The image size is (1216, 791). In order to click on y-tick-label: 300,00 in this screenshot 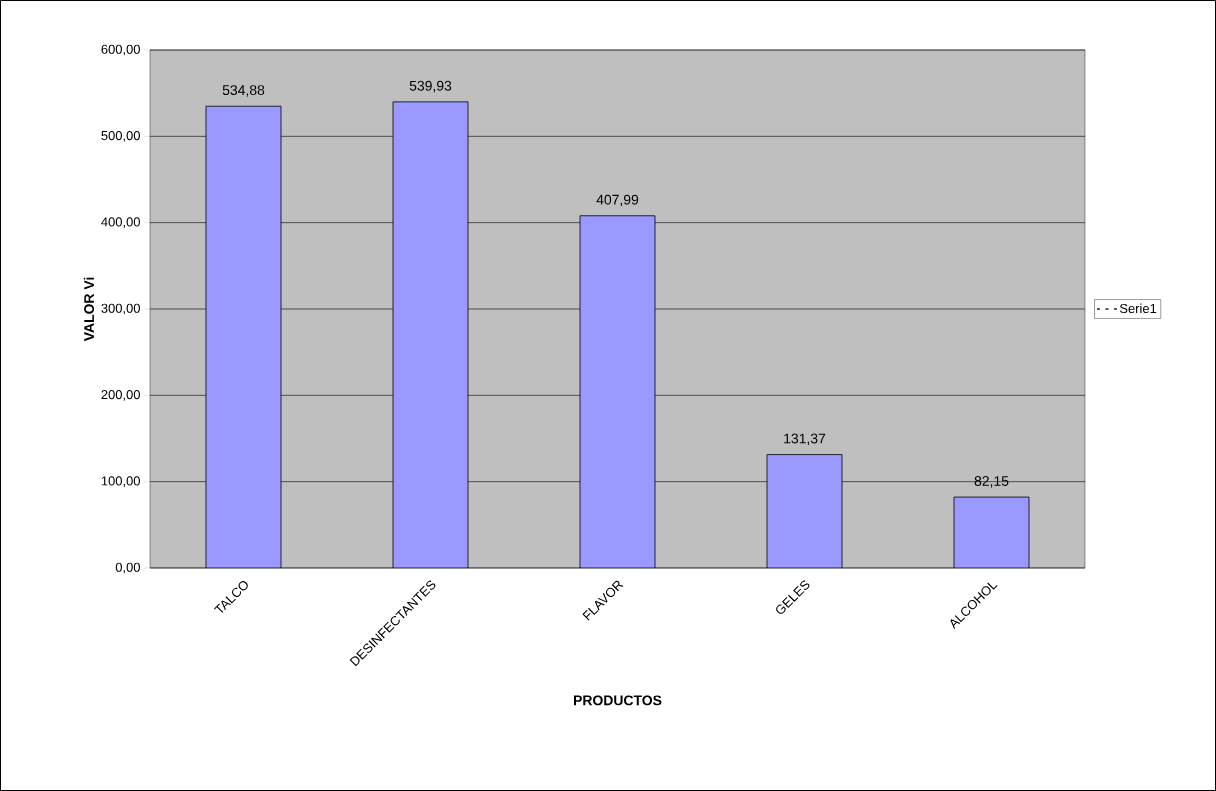, I will do `click(120, 309)`.